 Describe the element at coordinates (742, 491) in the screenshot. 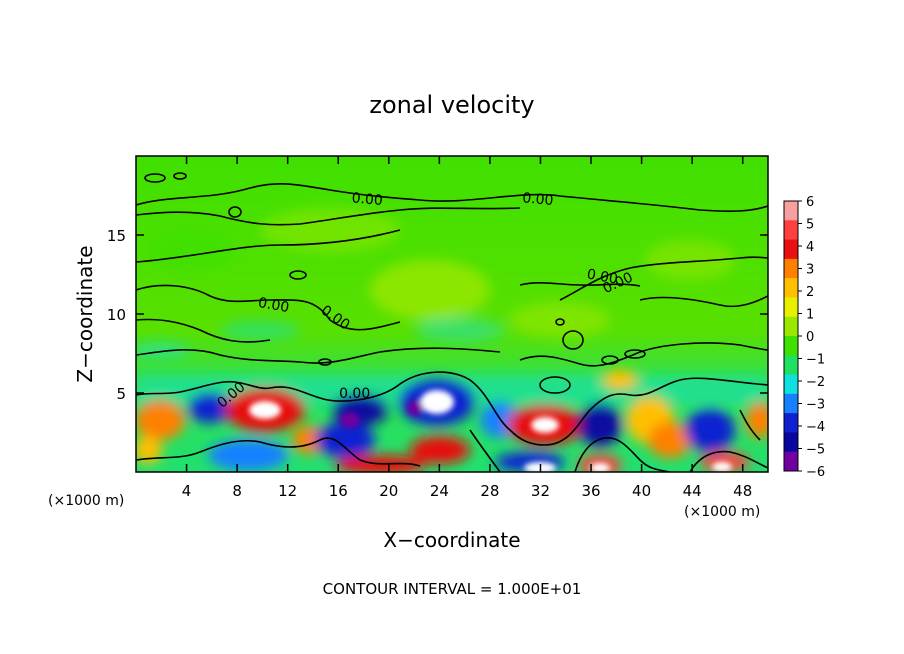

I see `x-tick-label: 48` at that location.